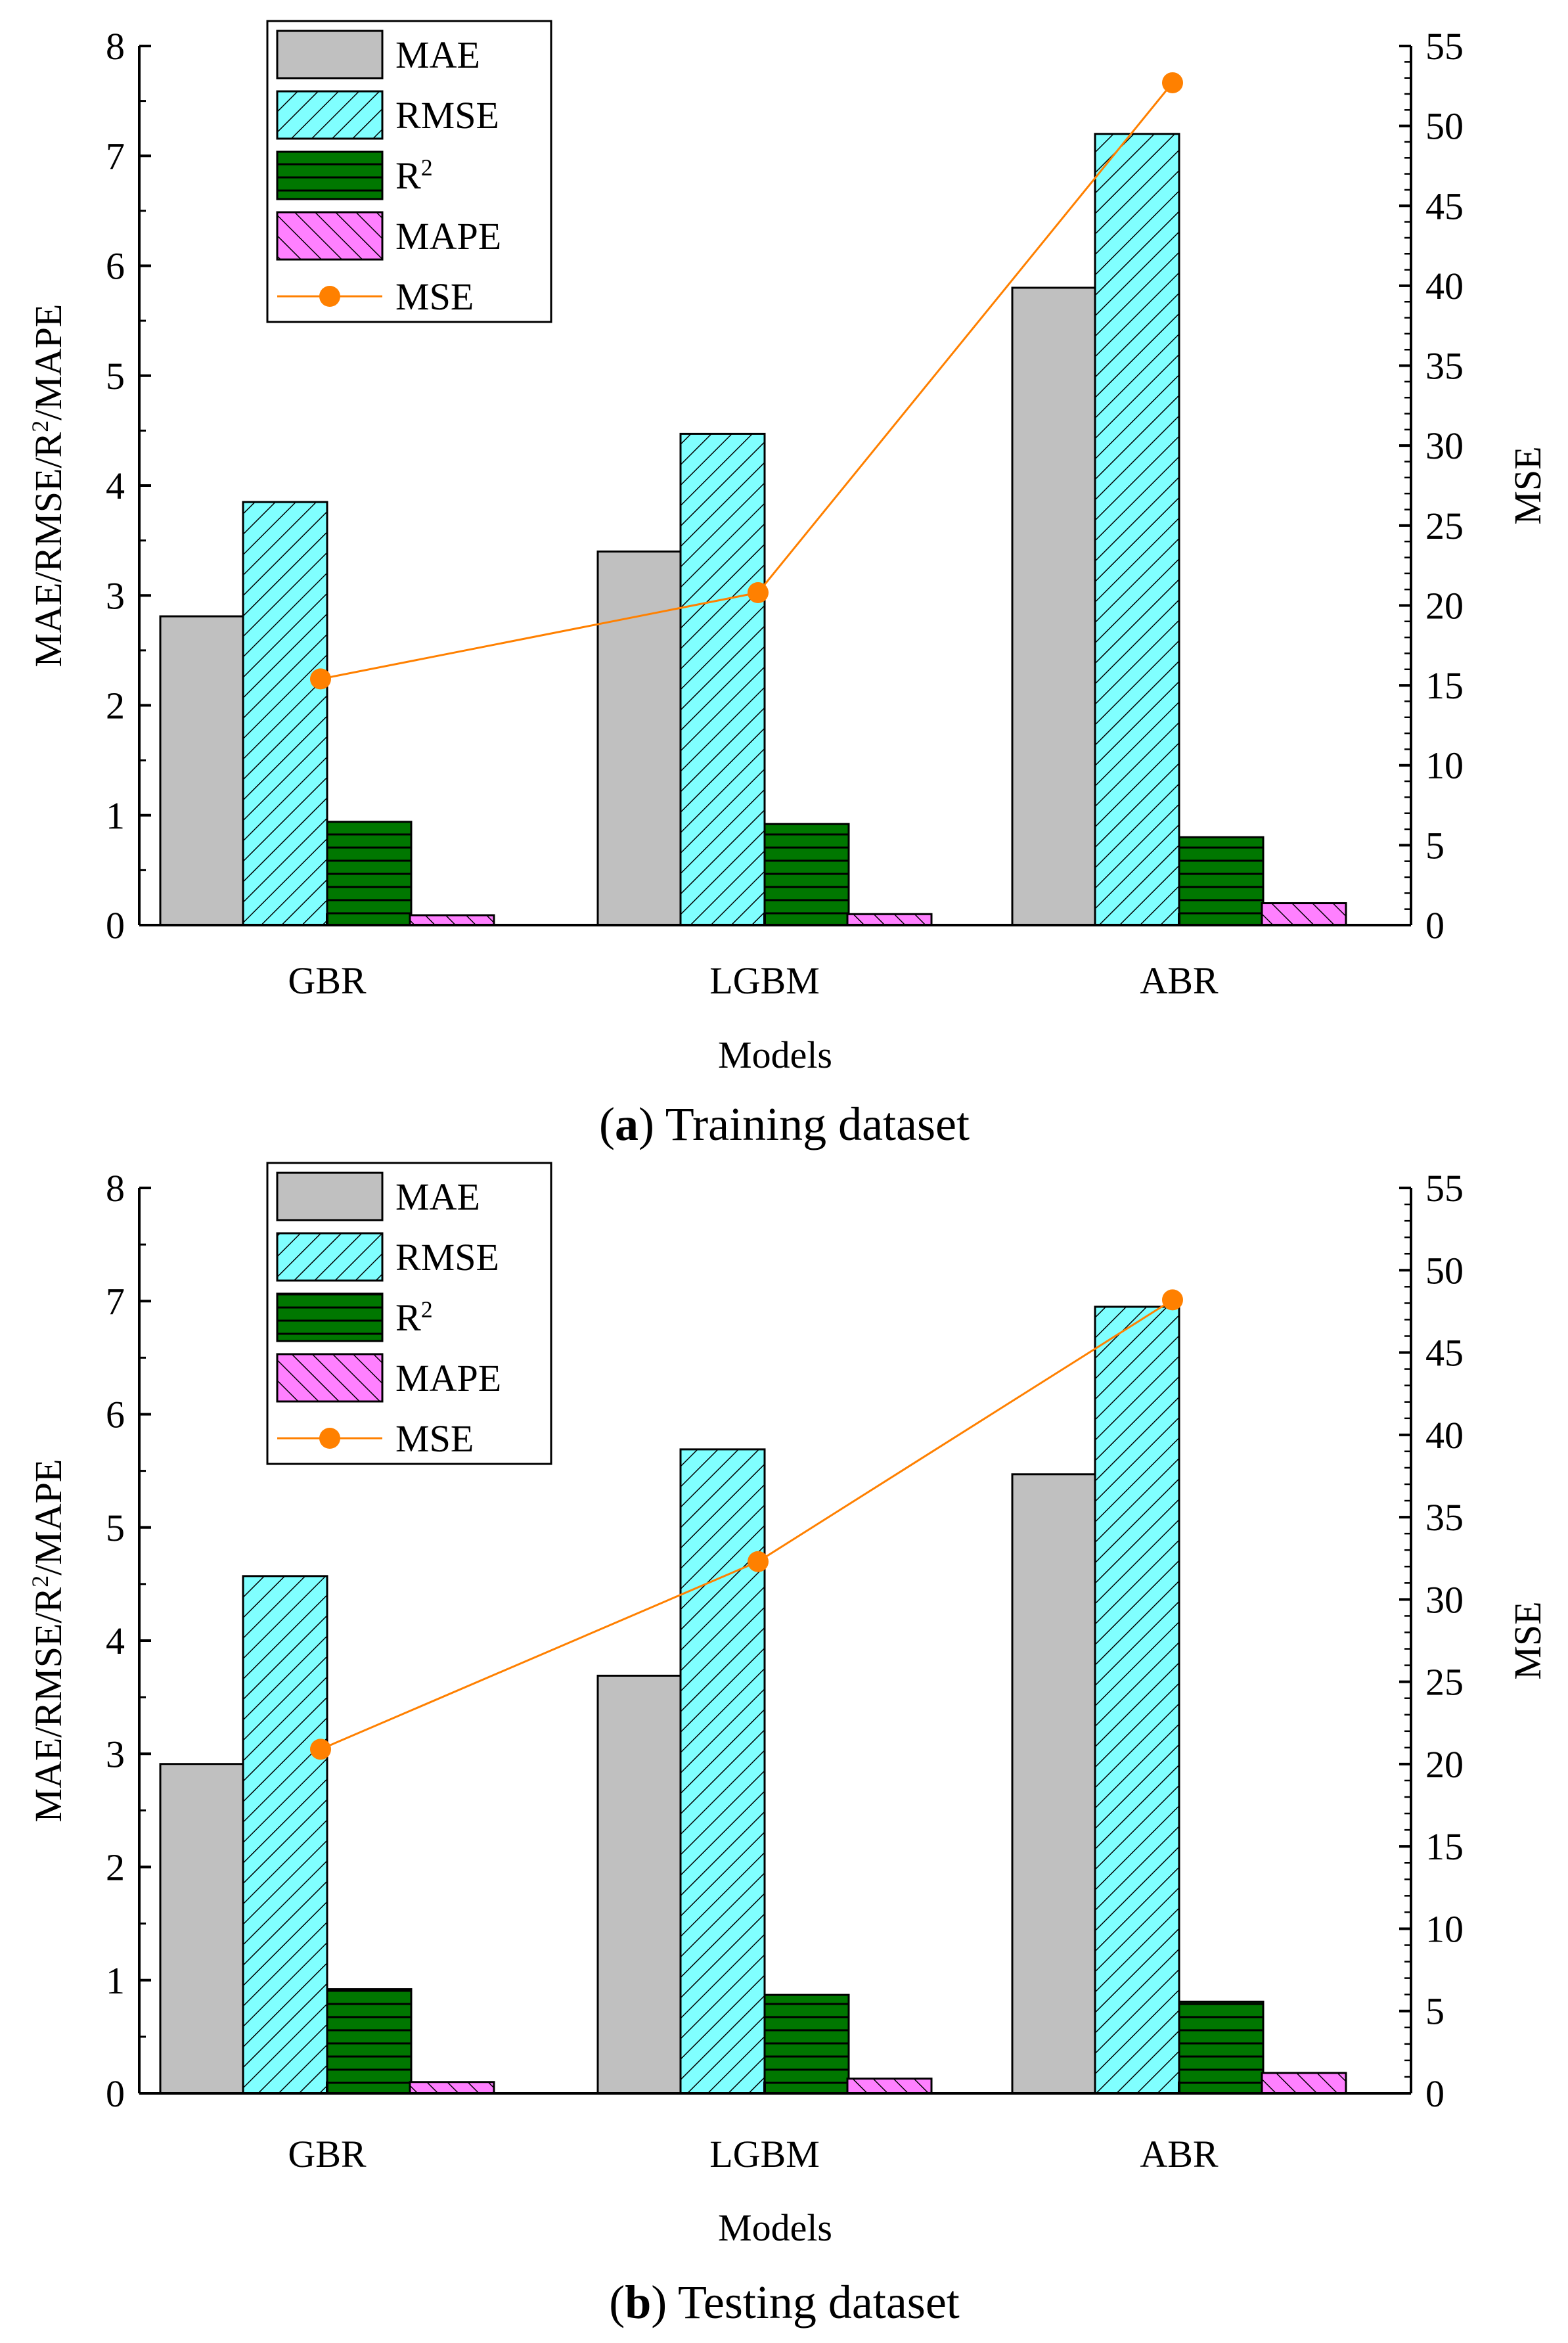 The image size is (1568, 2343). I want to click on panel-caption: (a) Training dataset, so click(784, 1124).